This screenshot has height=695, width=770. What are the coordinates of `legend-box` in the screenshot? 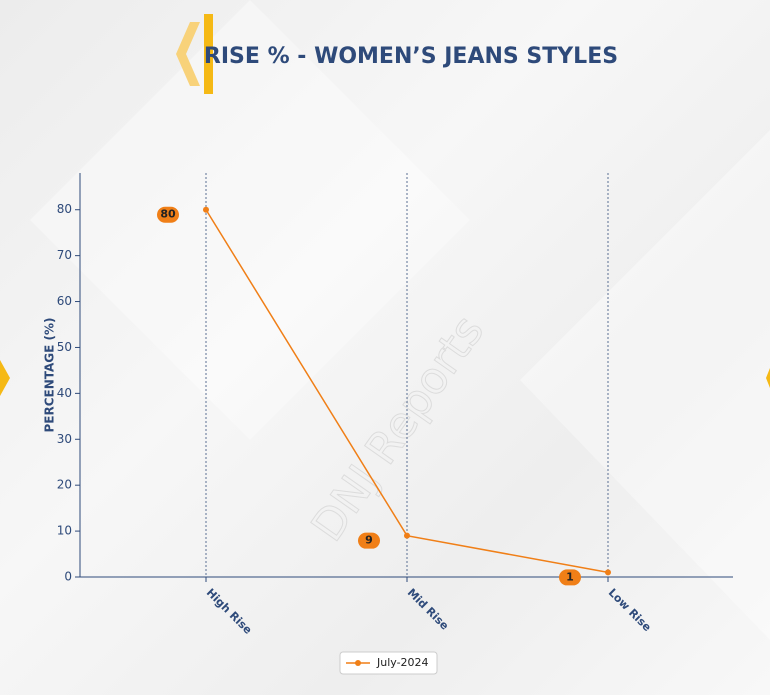 It's located at (388, 663).